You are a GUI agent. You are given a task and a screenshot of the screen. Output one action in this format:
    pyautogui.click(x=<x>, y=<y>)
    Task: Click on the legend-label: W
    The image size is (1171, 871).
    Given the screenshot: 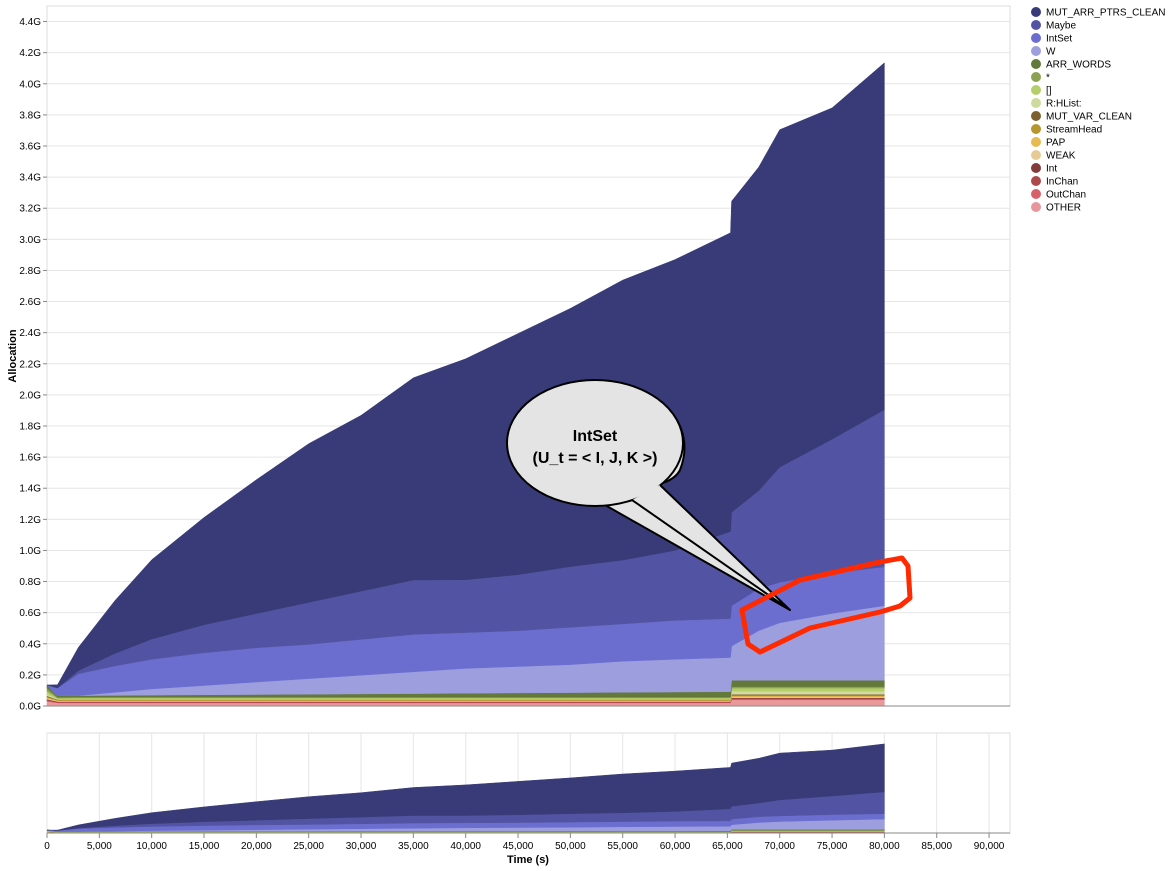 What is the action you would take?
    pyautogui.click(x=1051, y=52)
    